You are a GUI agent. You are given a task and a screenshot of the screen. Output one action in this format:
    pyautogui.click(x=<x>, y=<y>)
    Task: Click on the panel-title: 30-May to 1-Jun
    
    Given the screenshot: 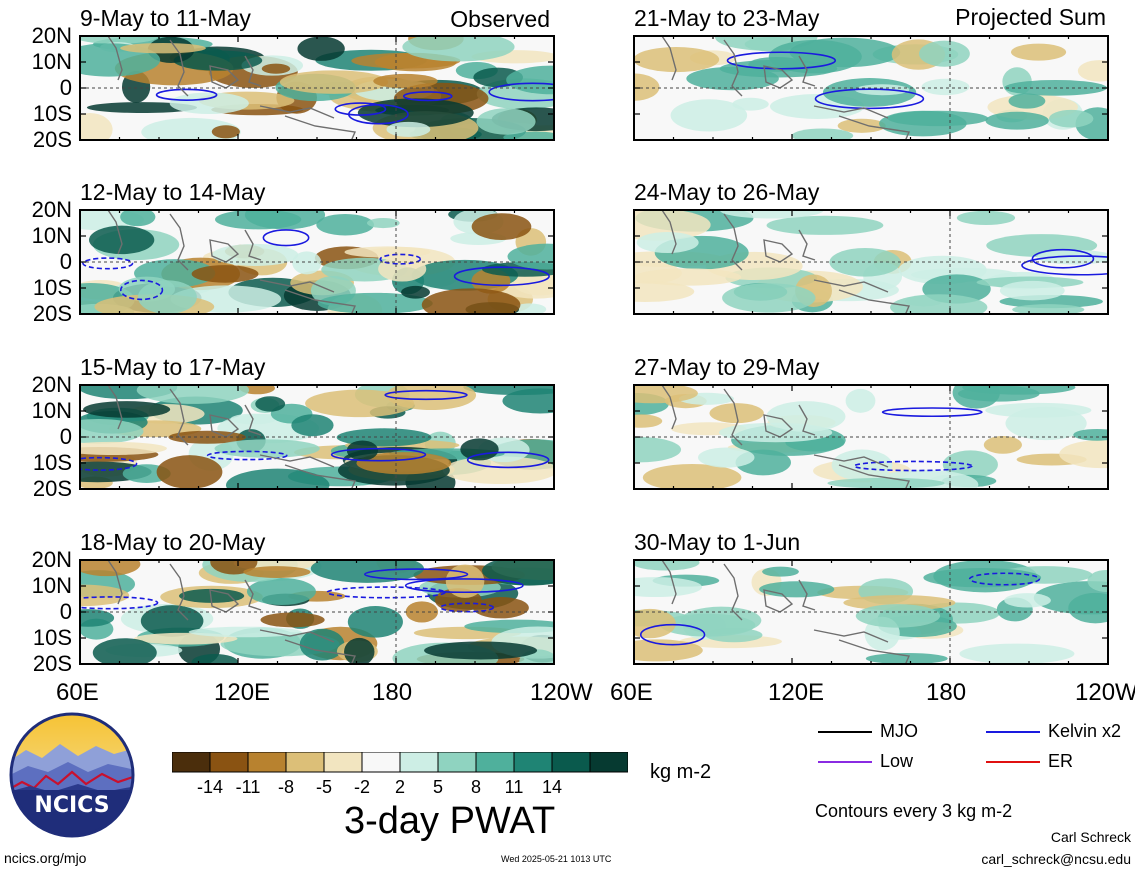 What is the action you would take?
    pyautogui.click(x=717, y=542)
    